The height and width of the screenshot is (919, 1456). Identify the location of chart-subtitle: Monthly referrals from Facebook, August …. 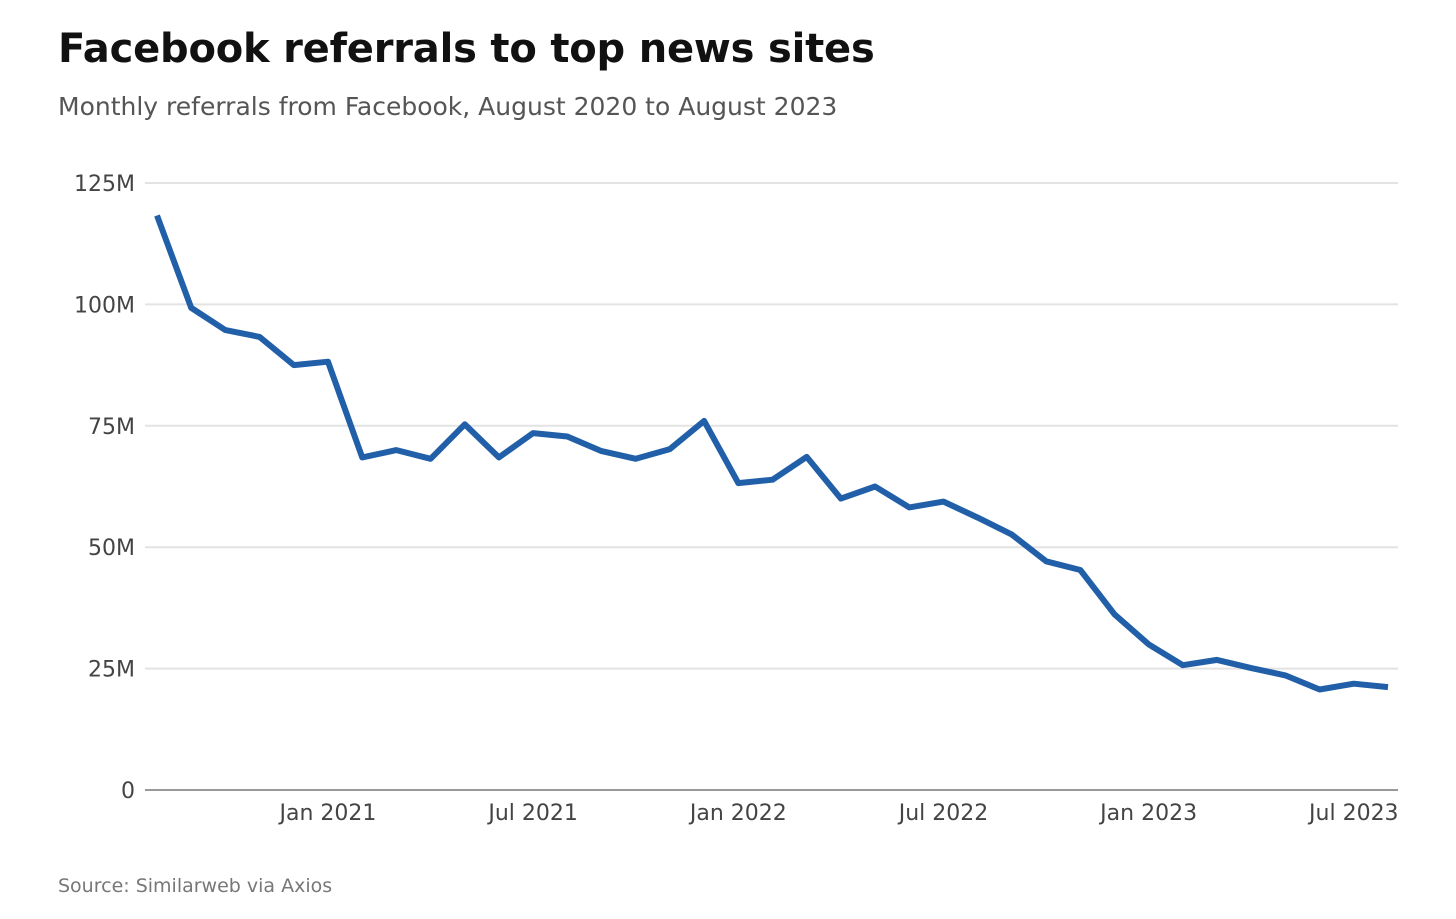
(448, 106).